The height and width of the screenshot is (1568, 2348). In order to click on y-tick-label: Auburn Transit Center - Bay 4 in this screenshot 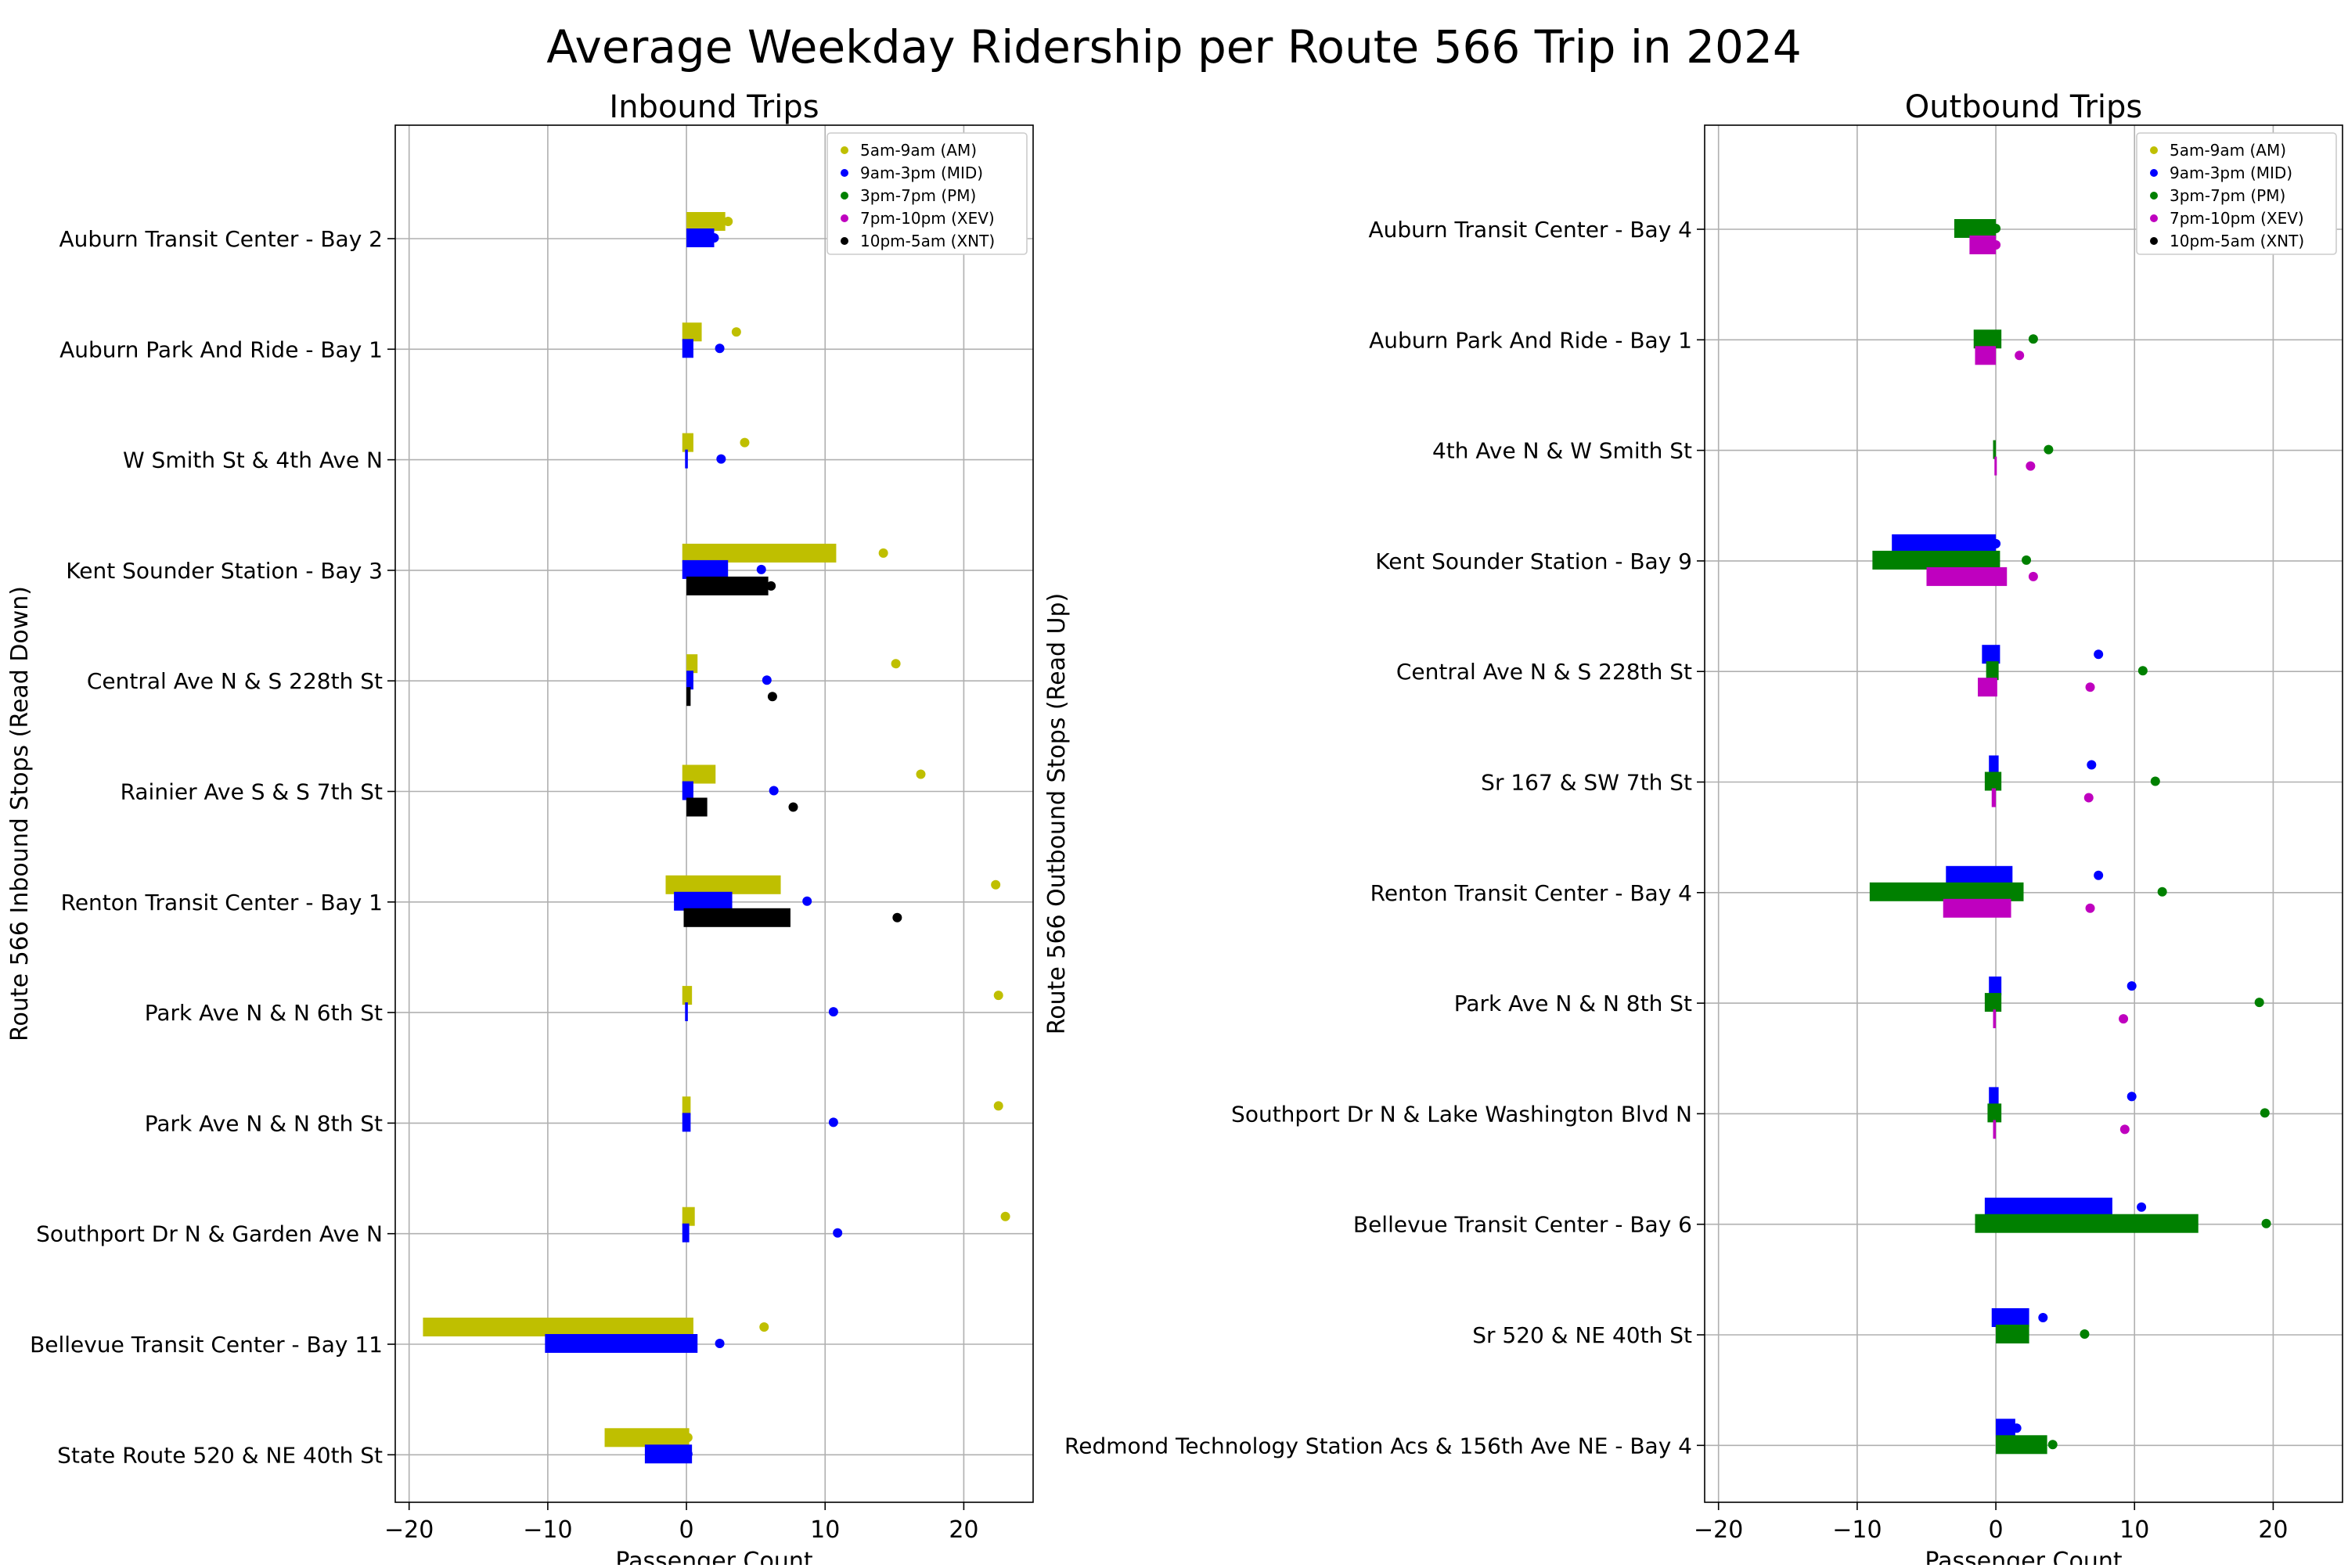, I will do `click(1530, 230)`.